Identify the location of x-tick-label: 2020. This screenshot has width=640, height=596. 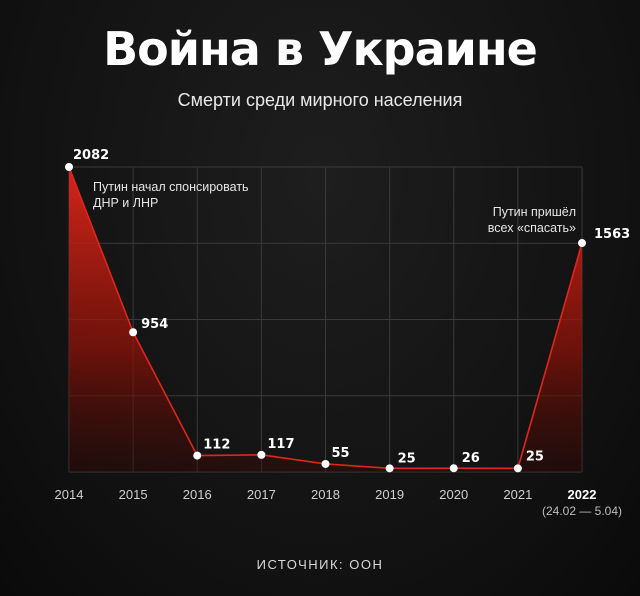
(453, 494).